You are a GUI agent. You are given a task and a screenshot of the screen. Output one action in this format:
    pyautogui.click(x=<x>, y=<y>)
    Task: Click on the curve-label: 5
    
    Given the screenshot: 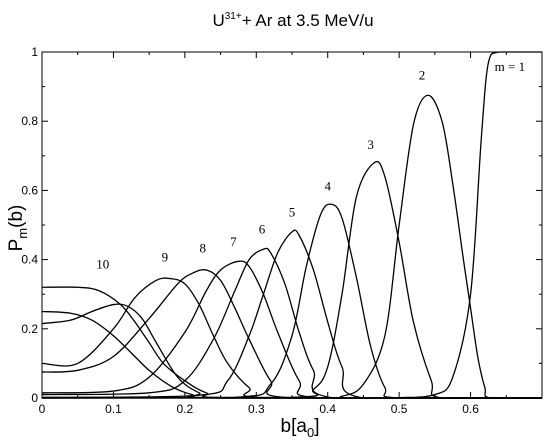 What is the action you would take?
    pyautogui.click(x=292, y=211)
    